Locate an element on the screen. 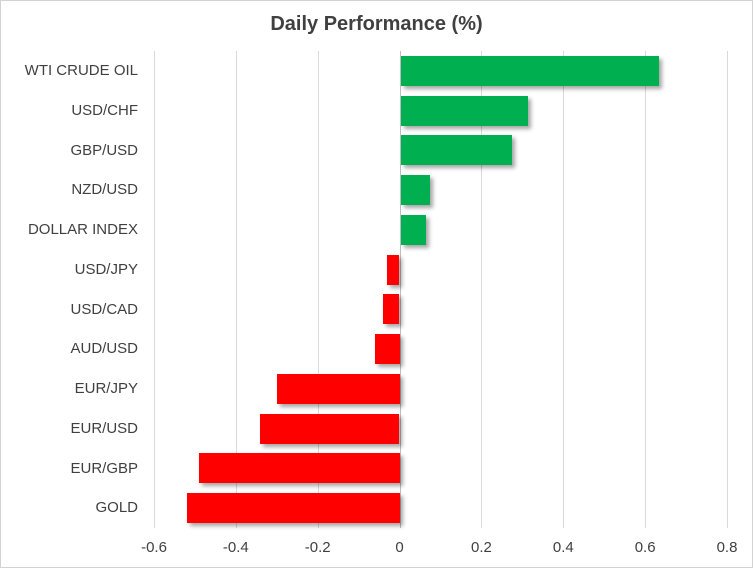 The image size is (753, 568). category-label: USD/JPY is located at coordinates (106, 269).